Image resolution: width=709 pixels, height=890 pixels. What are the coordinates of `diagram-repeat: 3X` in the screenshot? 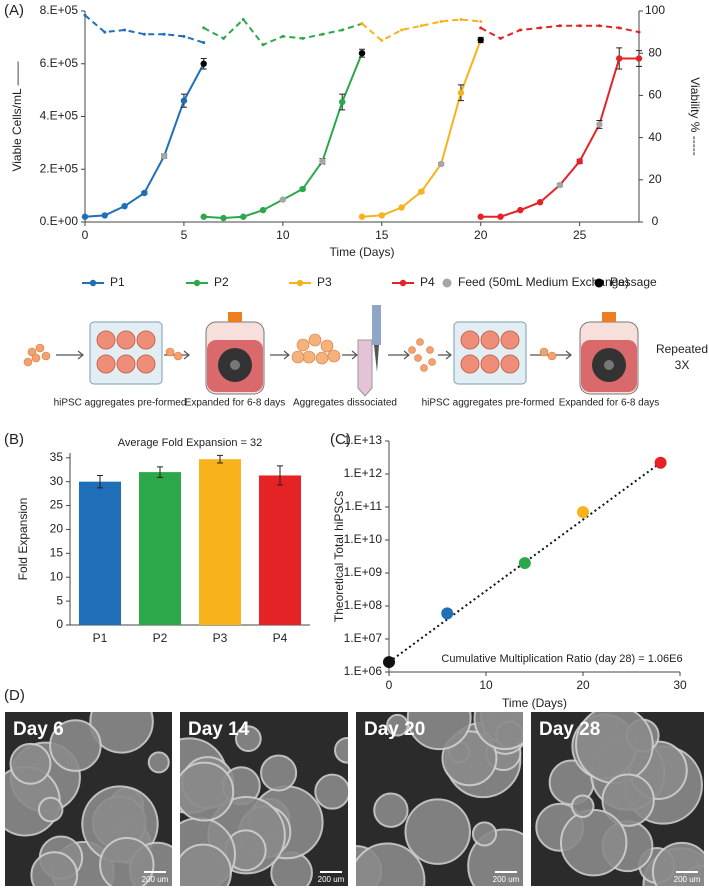 It's located at (682, 365).